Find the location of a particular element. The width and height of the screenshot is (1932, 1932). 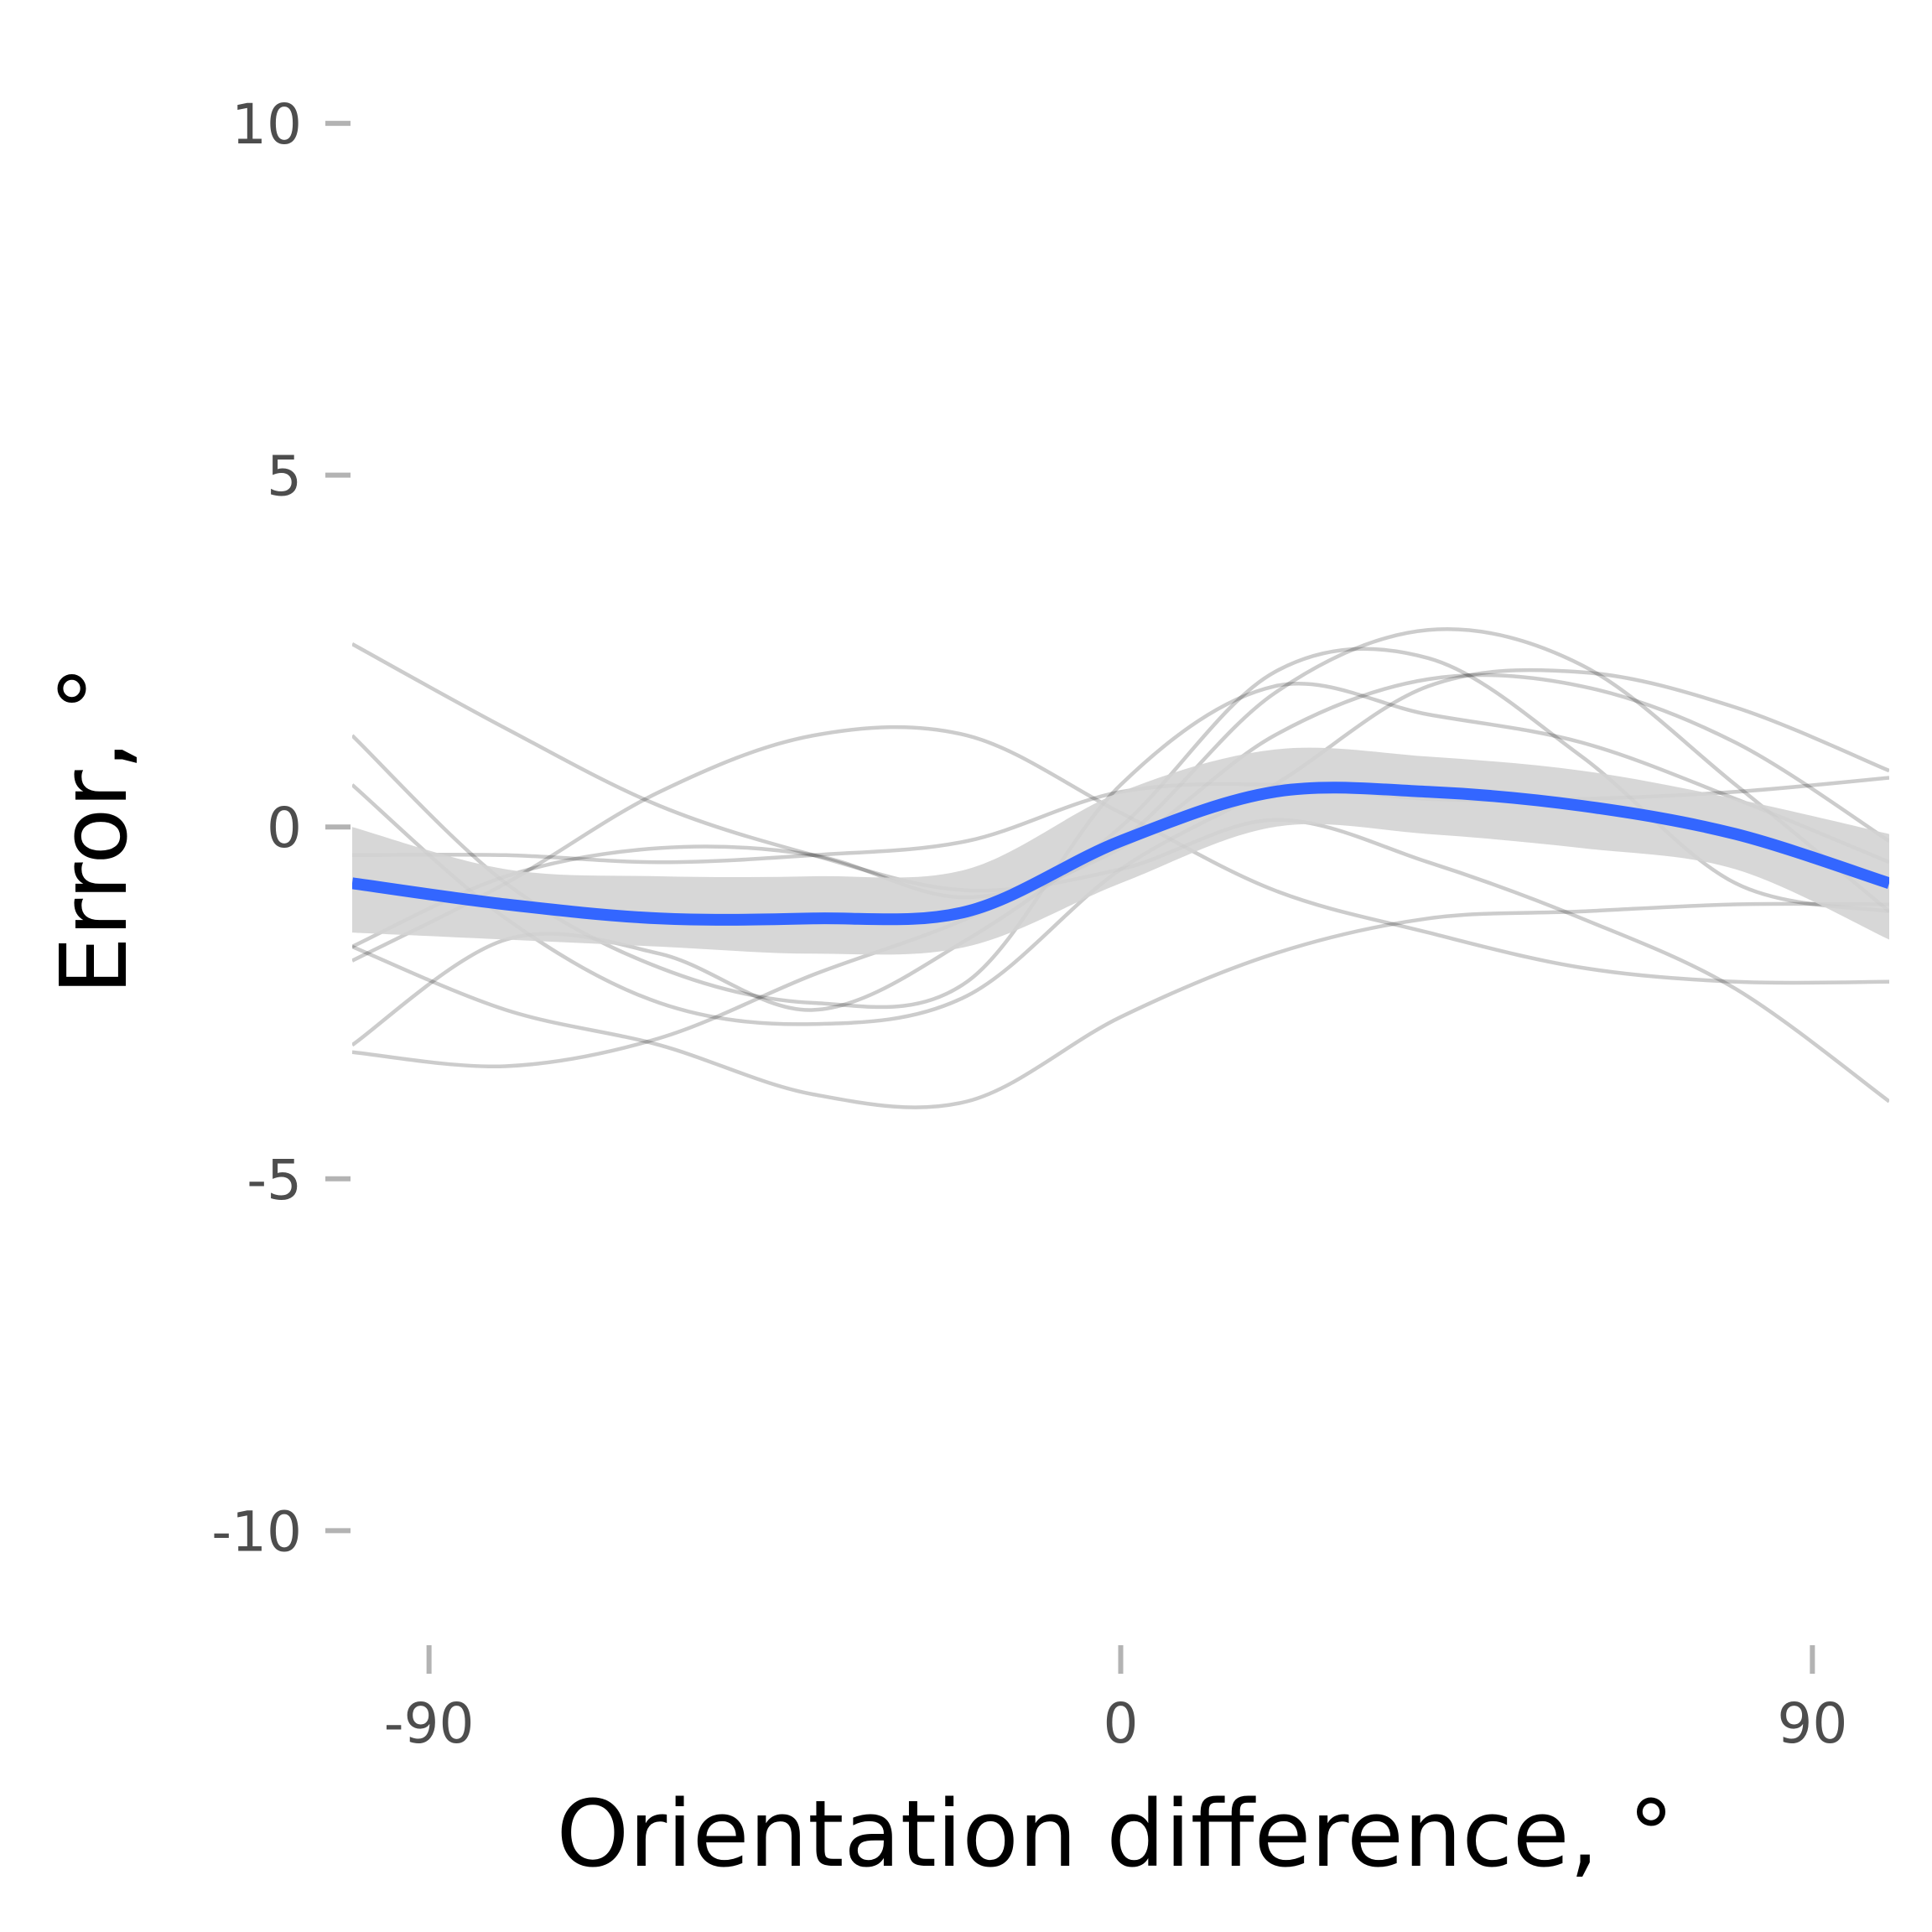

mean-line is located at coordinates (1120, 854).